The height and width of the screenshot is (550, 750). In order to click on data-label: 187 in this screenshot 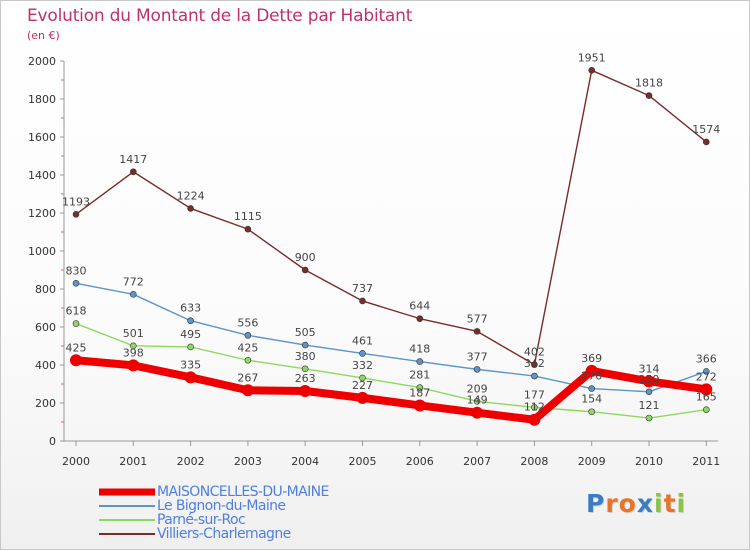, I will do `click(419, 392)`.